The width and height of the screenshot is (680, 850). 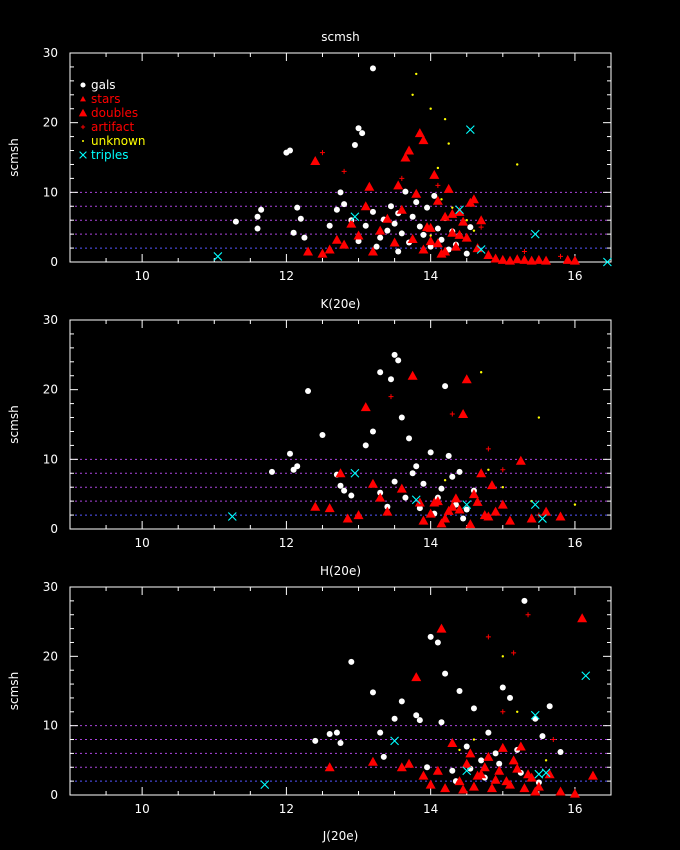 What do you see at coordinates (465, 154) in the screenshot?
I see `series-unknown` at bounding box center [465, 154].